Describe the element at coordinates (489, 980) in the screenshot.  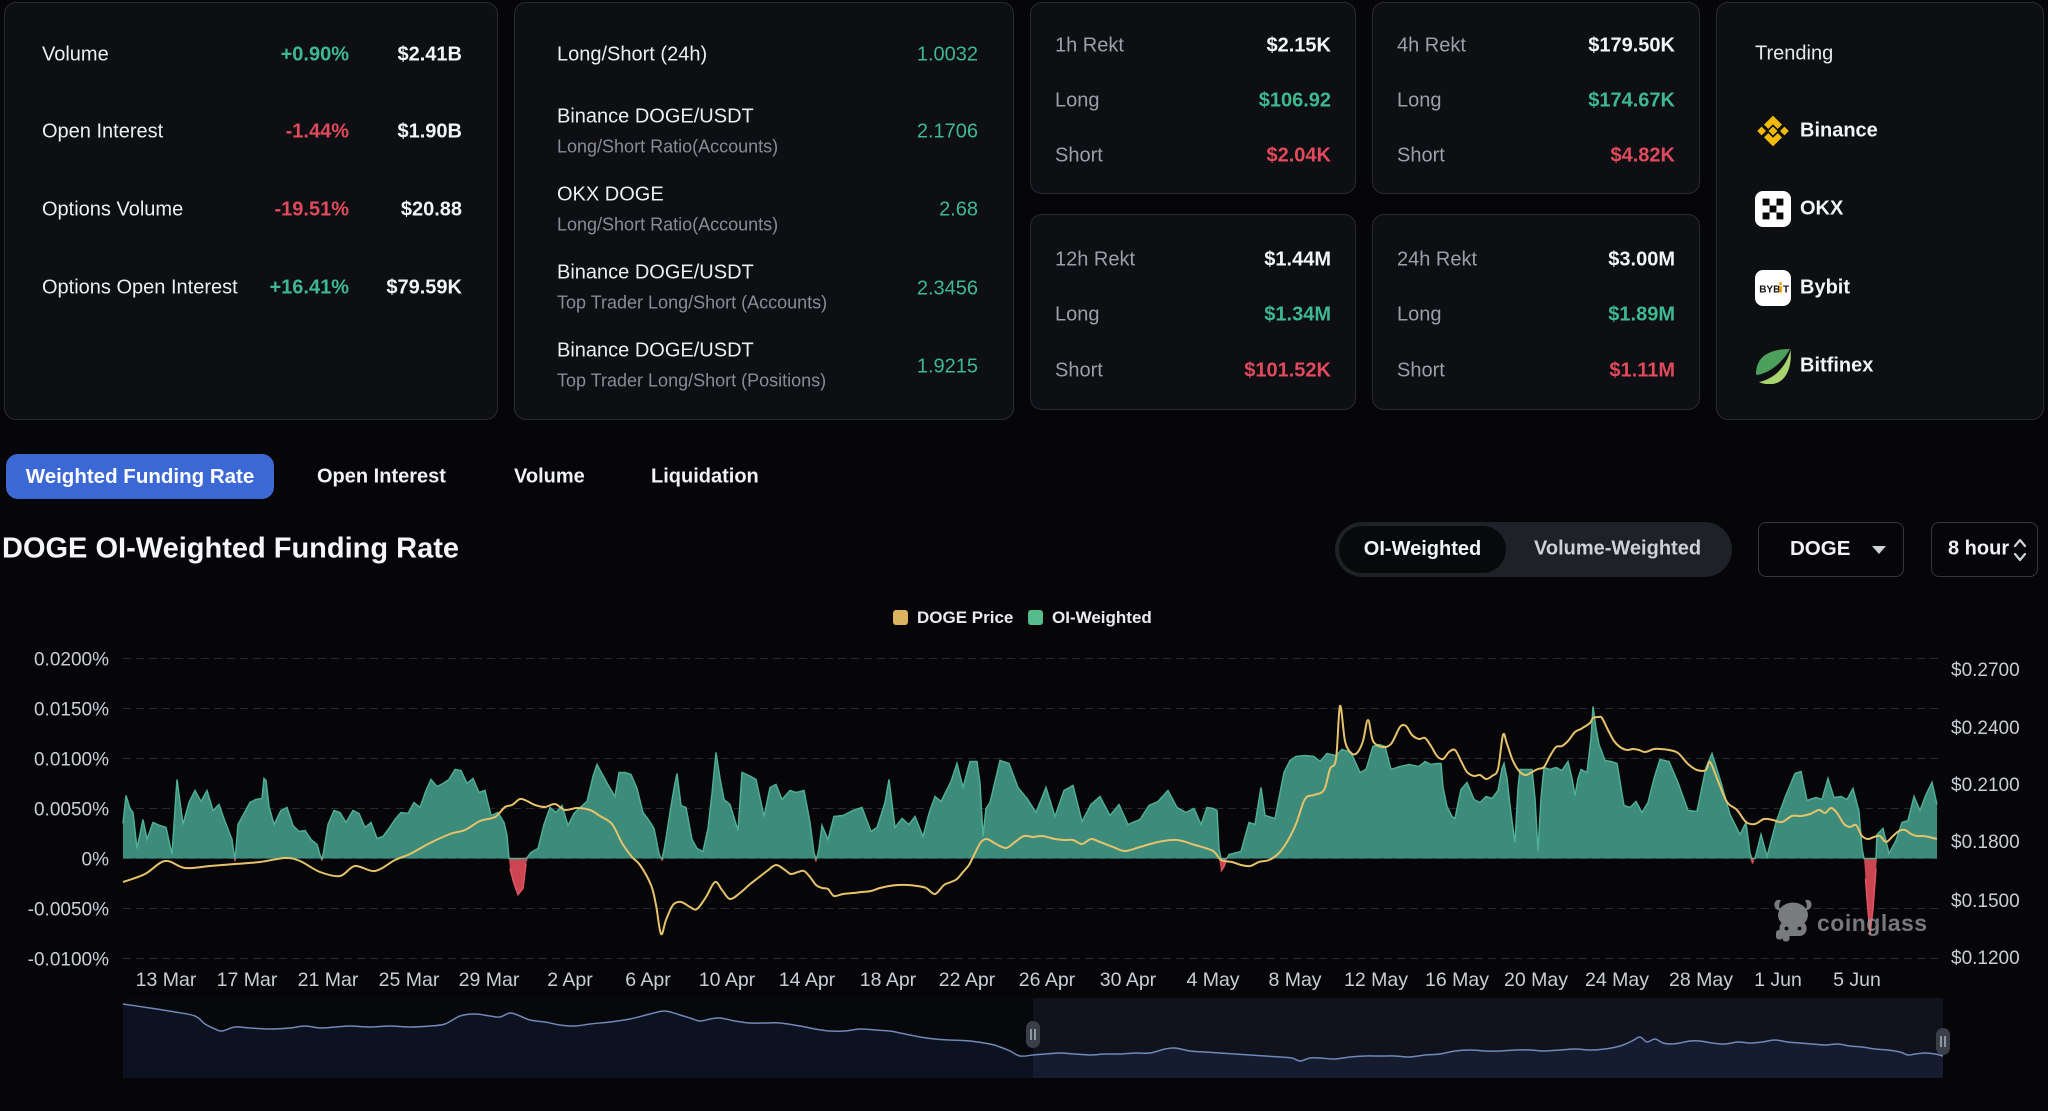
I see `svg-text: 29 Mar` at that location.